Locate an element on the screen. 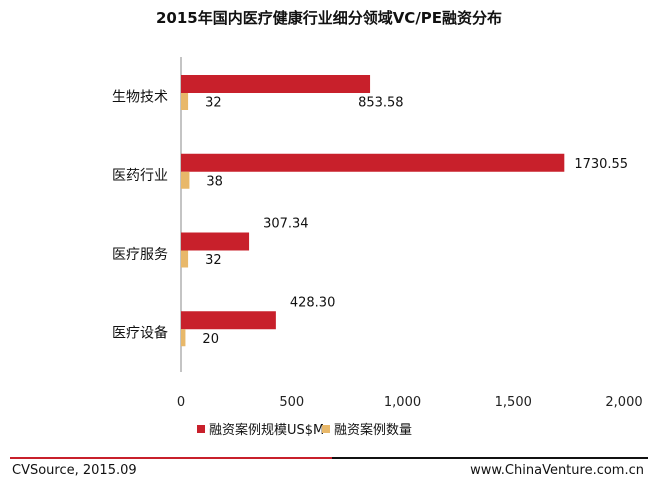 The width and height of the screenshot is (658, 498). x-tick-label: 0 is located at coordinates (181, 402).